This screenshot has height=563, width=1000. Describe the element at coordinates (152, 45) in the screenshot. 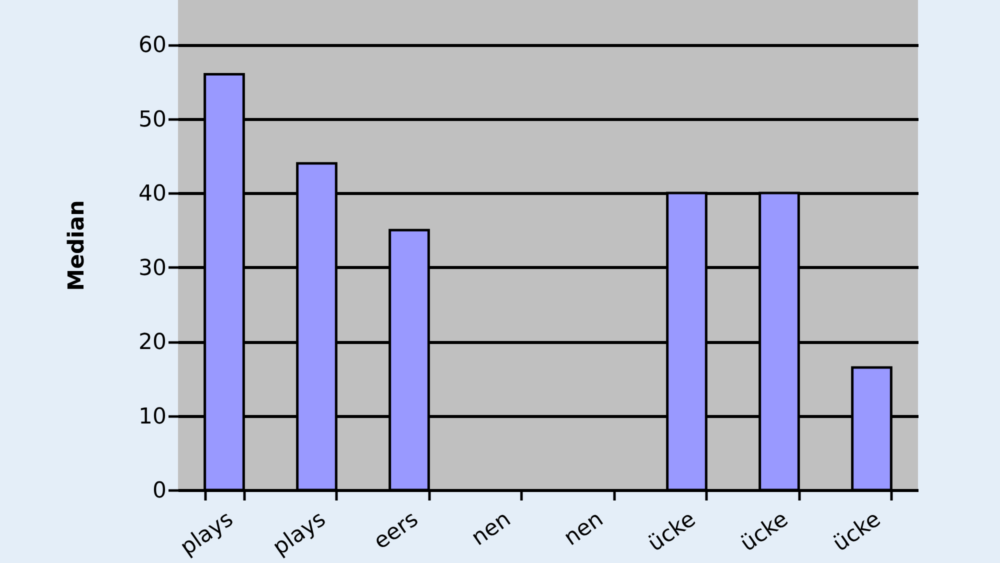

I see `y-tick-label: 60` at that location.